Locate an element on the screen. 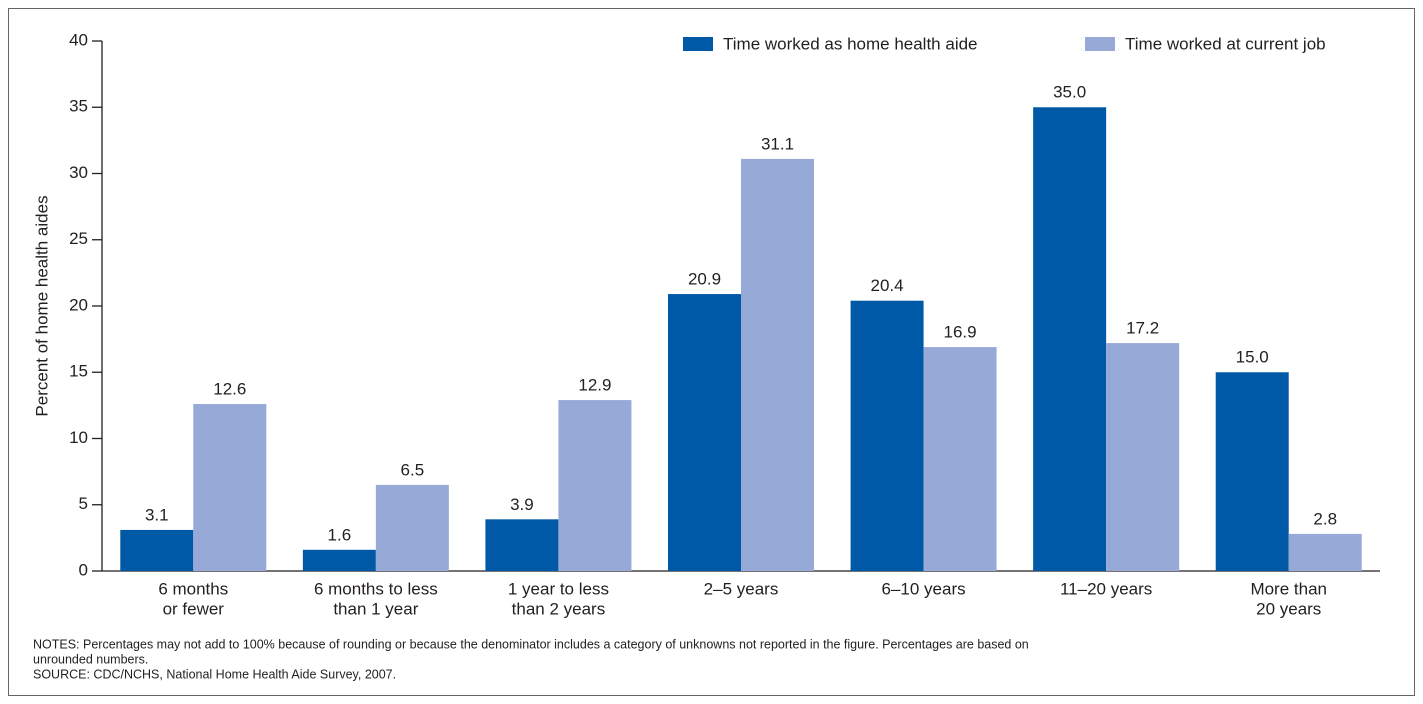  x-tick-label: More than is located at coordinates (1288, 588).